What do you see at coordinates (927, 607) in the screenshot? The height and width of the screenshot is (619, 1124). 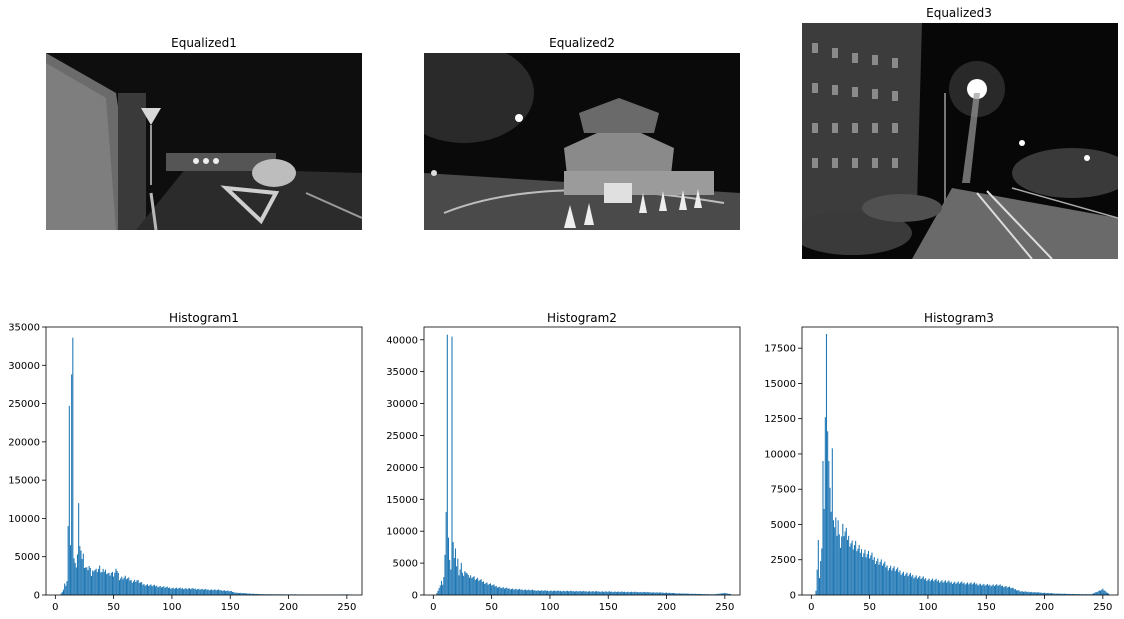 I see `x-tick-label: 100` at bounding box center [927, 607].